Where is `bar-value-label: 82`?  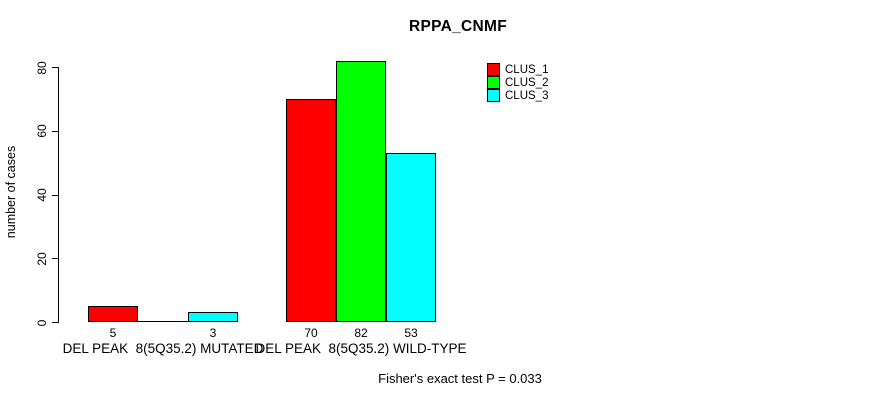
bar-value-label: 82 is located at coordinates (361, 333).